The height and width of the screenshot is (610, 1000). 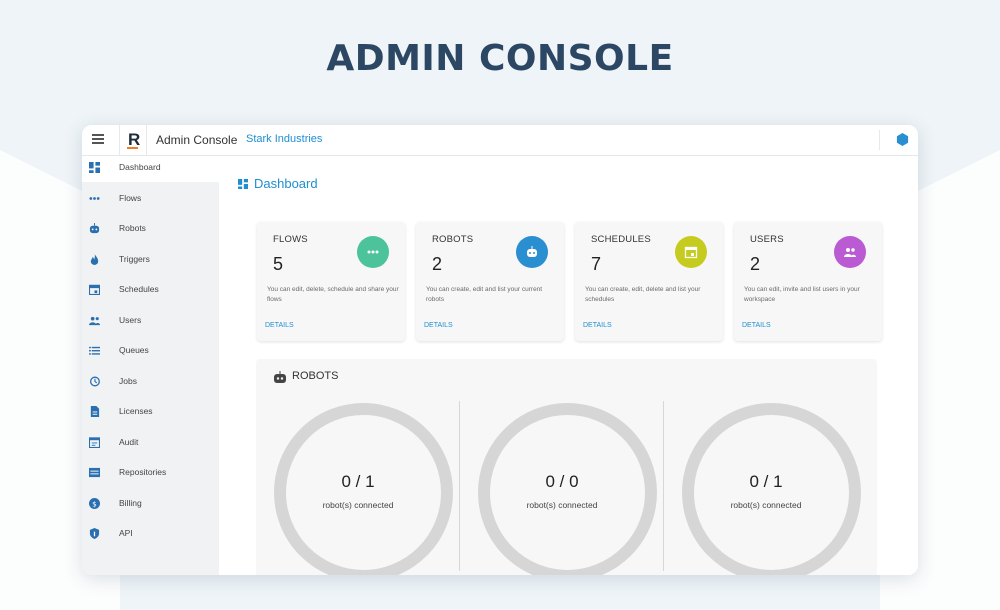 I want to click on sidebar-item-label: API, so click(x=126, y=533).